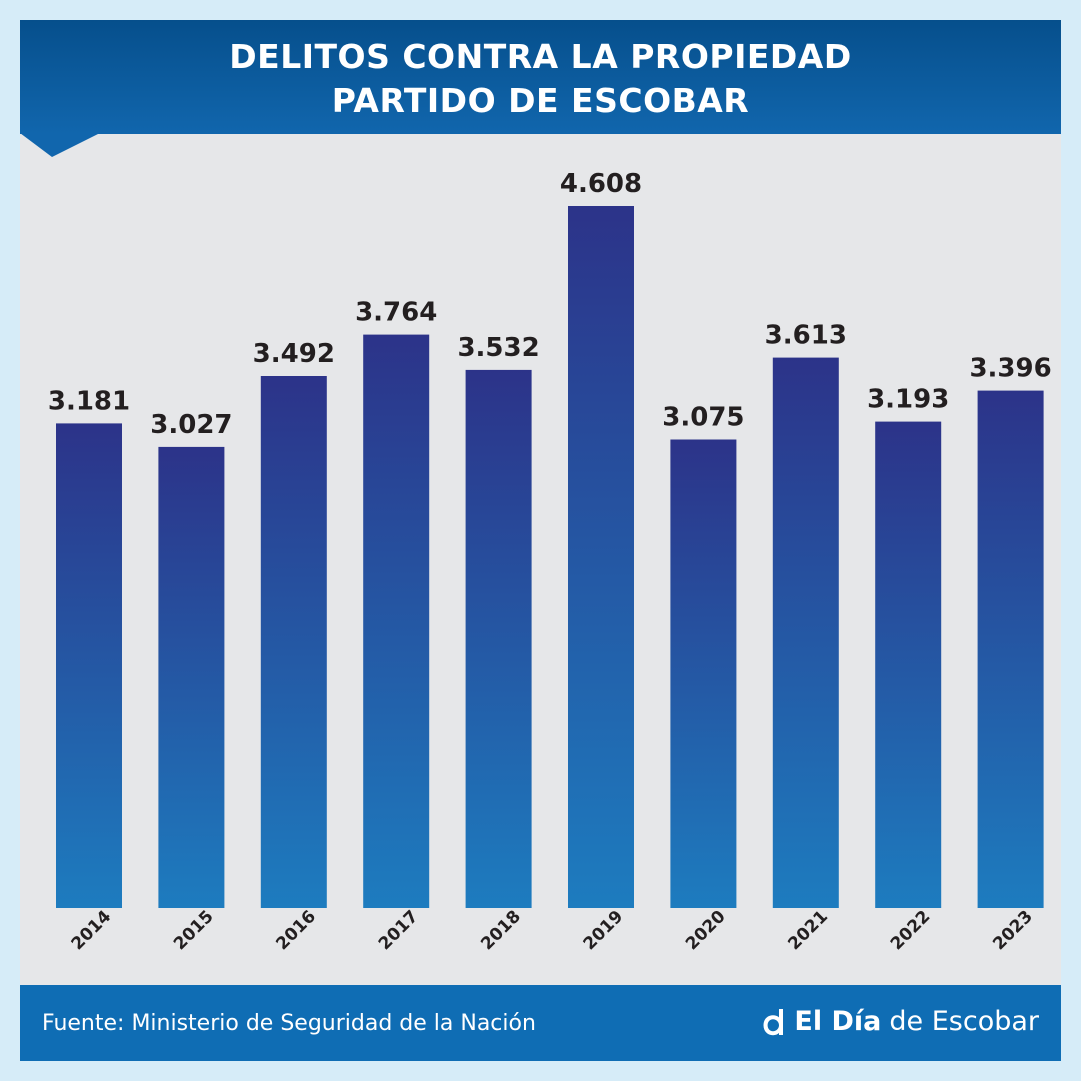 The width and height of the screenshot is (1081, 1081). I want to click on bar-2020, so click(703, 673).